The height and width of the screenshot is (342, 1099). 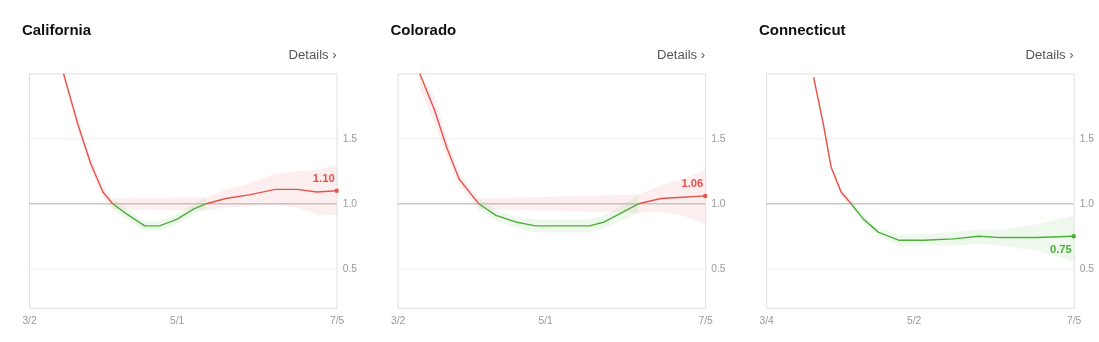 What do you see at coordinates (766, 321) in the screenshot?
I see `x-tick-label: 3/4` at bounding box center [766, 321].